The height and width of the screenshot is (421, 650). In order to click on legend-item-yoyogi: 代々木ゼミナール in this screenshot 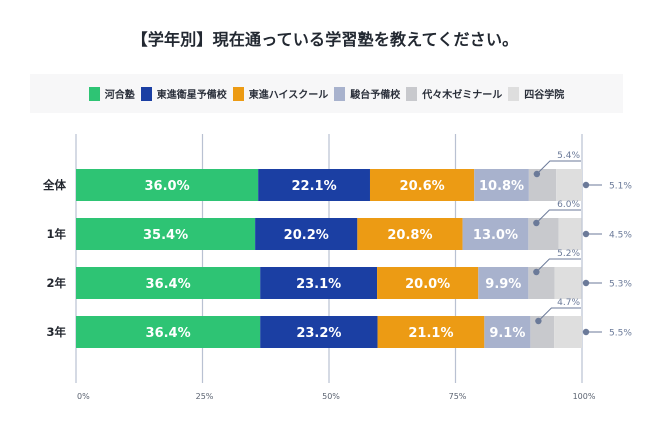, I will do `click(454, 93)`.